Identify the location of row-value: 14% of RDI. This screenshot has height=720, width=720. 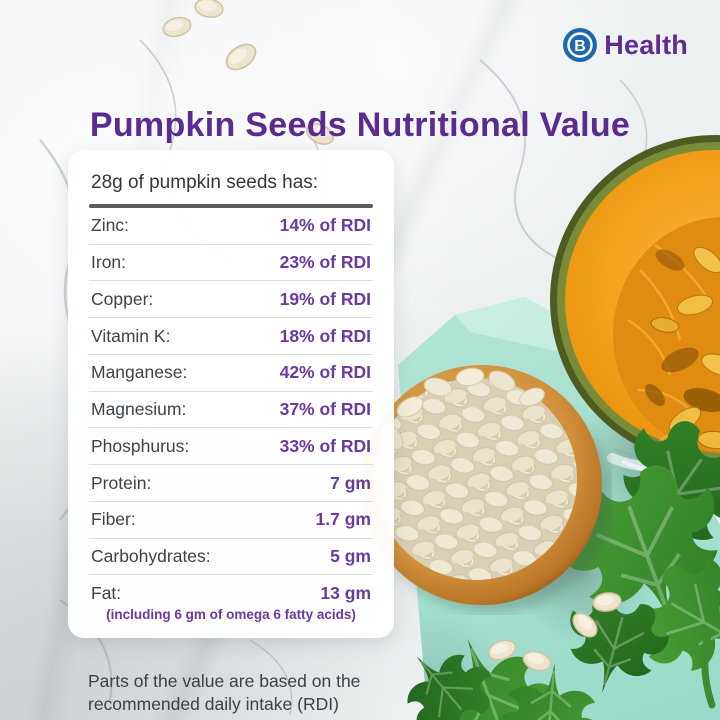
(325, 225).